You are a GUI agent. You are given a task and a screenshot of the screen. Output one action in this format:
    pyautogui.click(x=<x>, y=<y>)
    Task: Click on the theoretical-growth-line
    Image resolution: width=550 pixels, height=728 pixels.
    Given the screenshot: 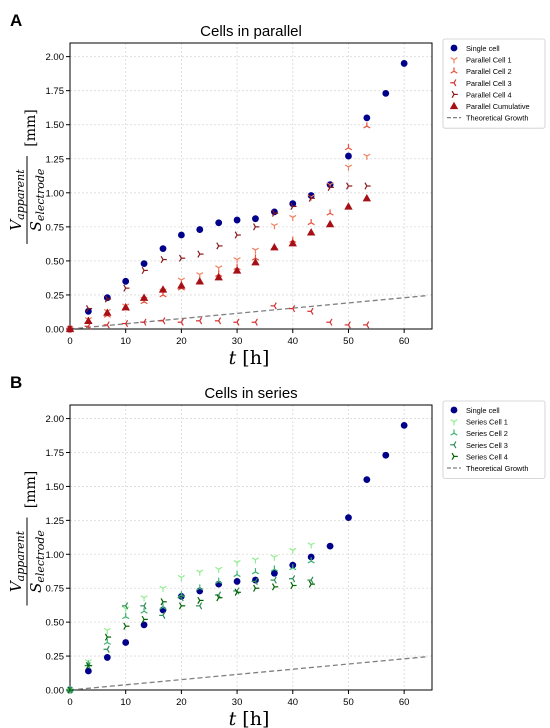 What is the action you would take?
    pyautogui.click(x=248, y=312)
    